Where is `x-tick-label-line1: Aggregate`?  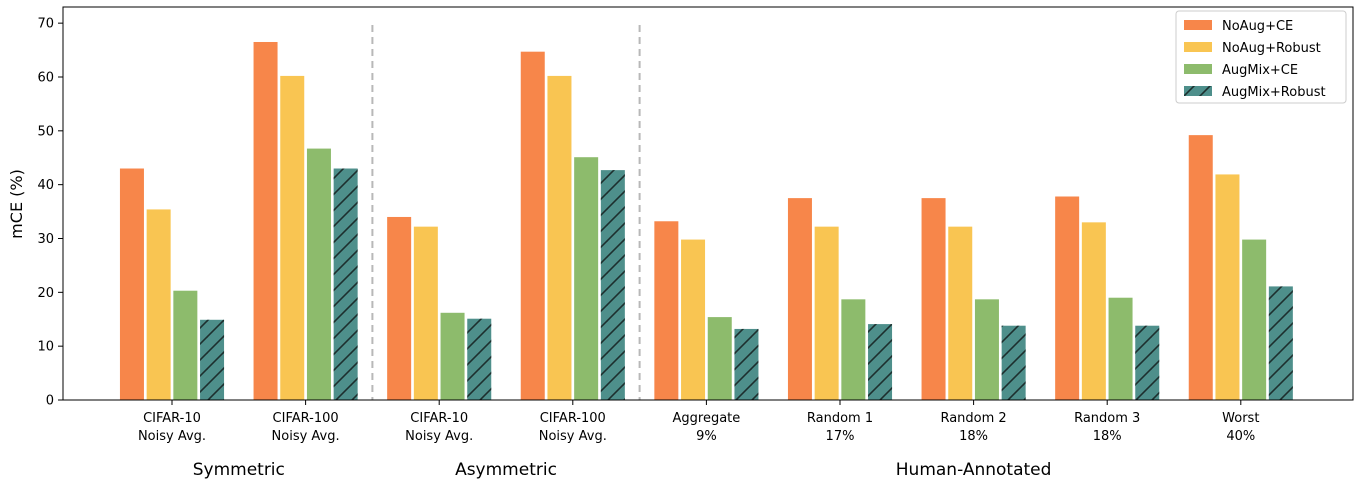
x-tick-label-line1: Aggregate is located at coordinates (707, 418).